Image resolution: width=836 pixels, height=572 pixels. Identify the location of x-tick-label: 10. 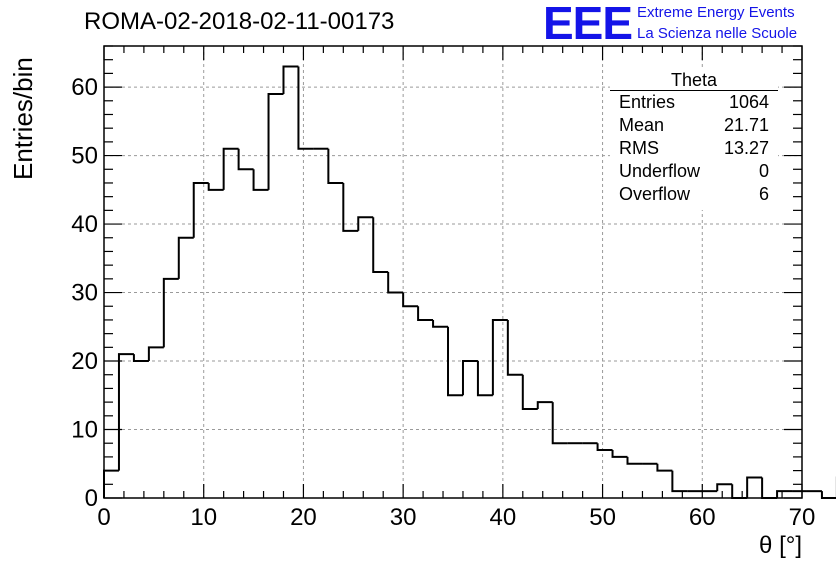
(203, 517).